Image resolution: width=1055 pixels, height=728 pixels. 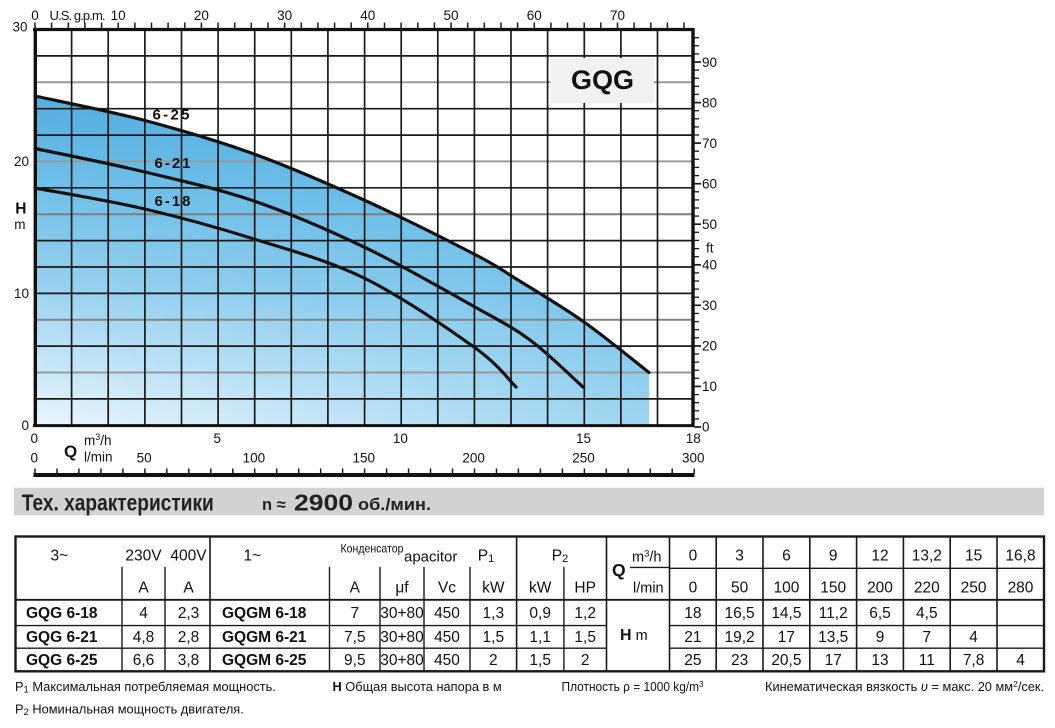 I want to click on svg-text: ft, so click(x=710, y=248).